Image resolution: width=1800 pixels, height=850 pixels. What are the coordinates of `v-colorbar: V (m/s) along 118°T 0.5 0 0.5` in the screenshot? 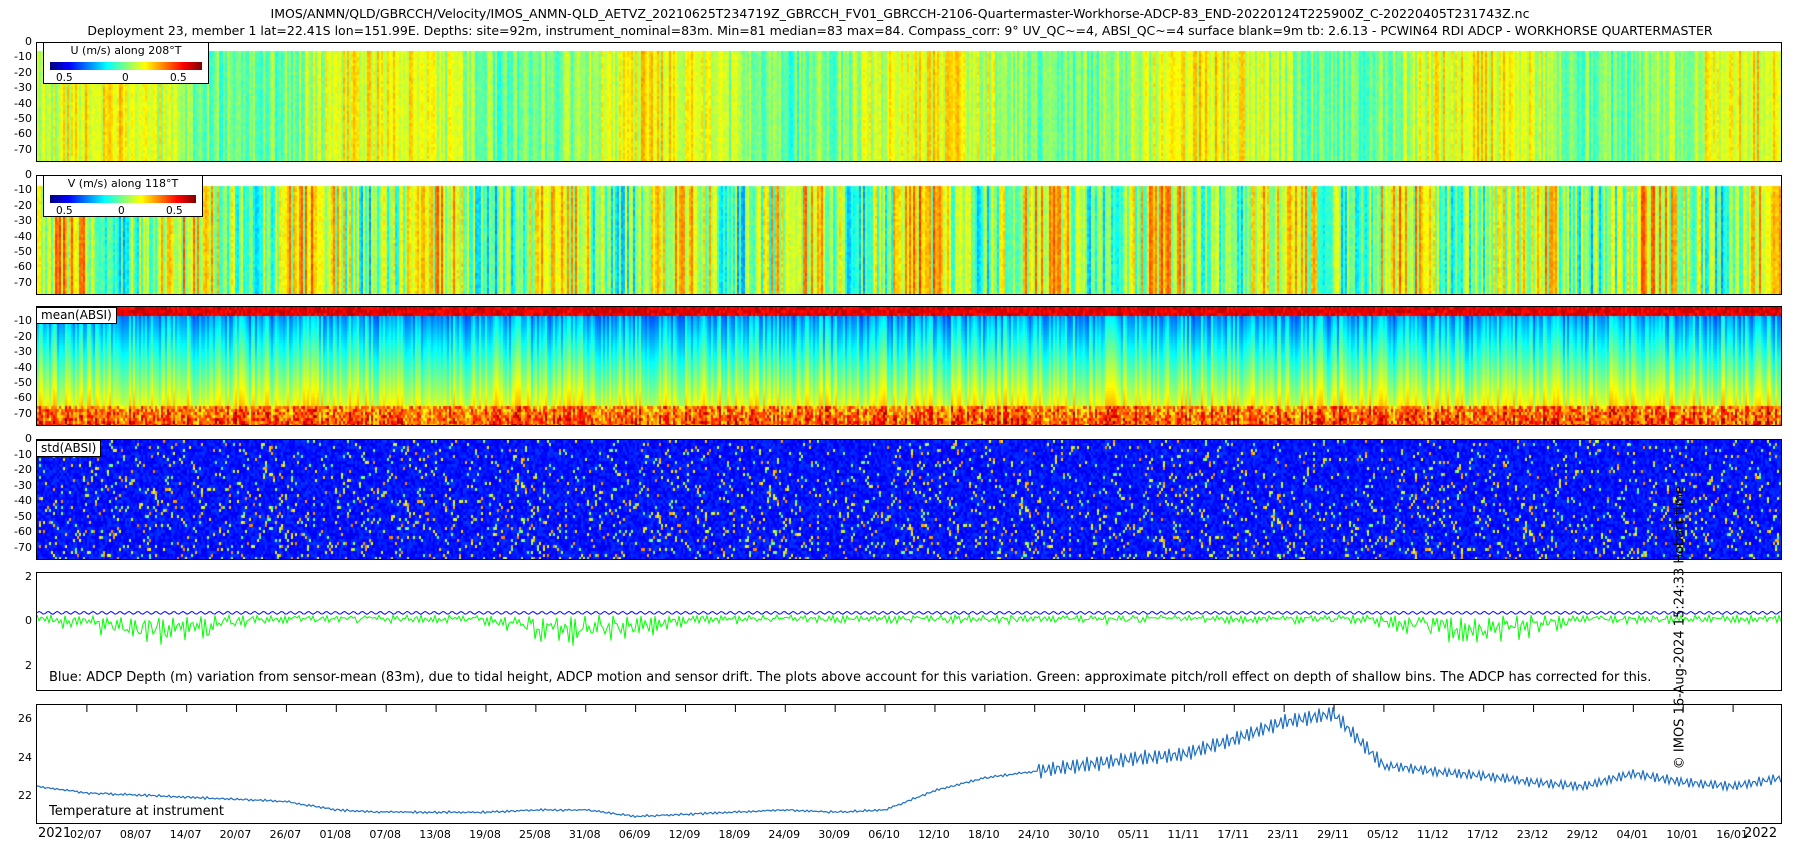 It's located at (123, 196).